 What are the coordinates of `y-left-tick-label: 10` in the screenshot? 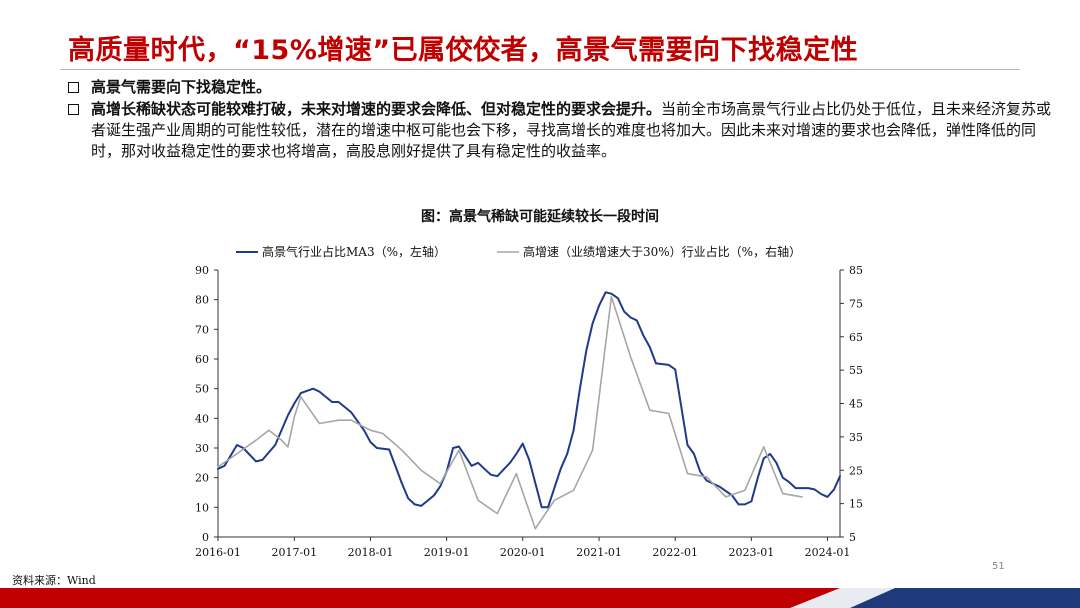 It's located at (202, 507).